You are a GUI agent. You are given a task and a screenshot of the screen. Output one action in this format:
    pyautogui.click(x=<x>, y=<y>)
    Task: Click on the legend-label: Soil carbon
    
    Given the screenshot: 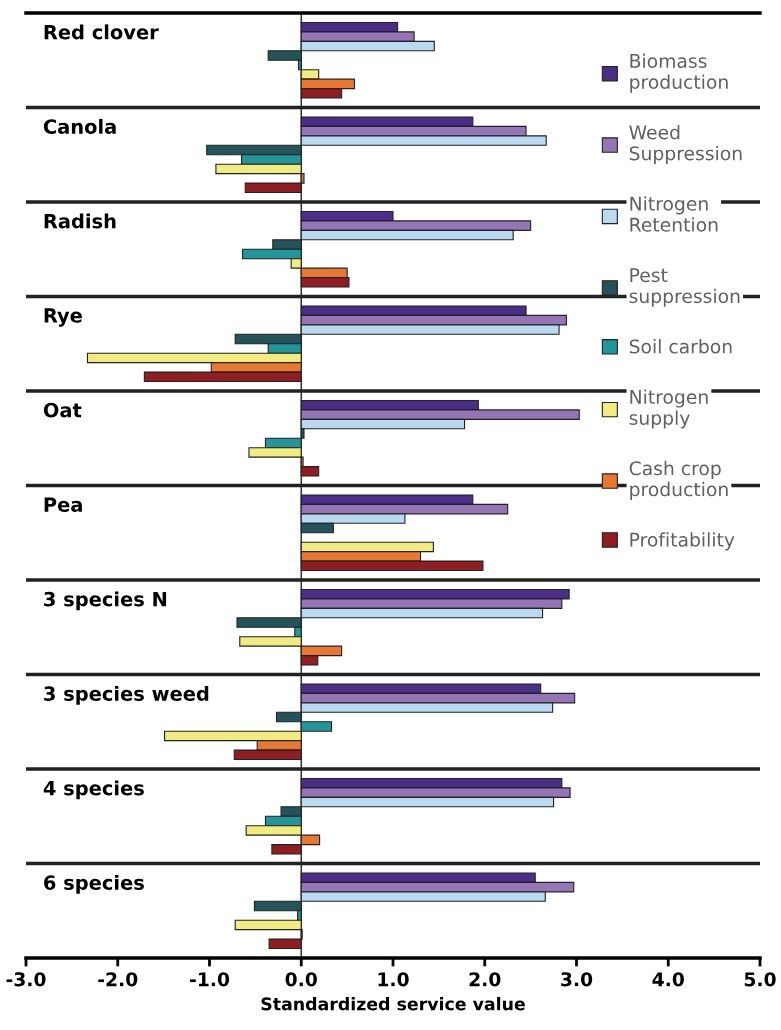 What is the action you would take?
    pyautogui.click(x=680, y=346)
    